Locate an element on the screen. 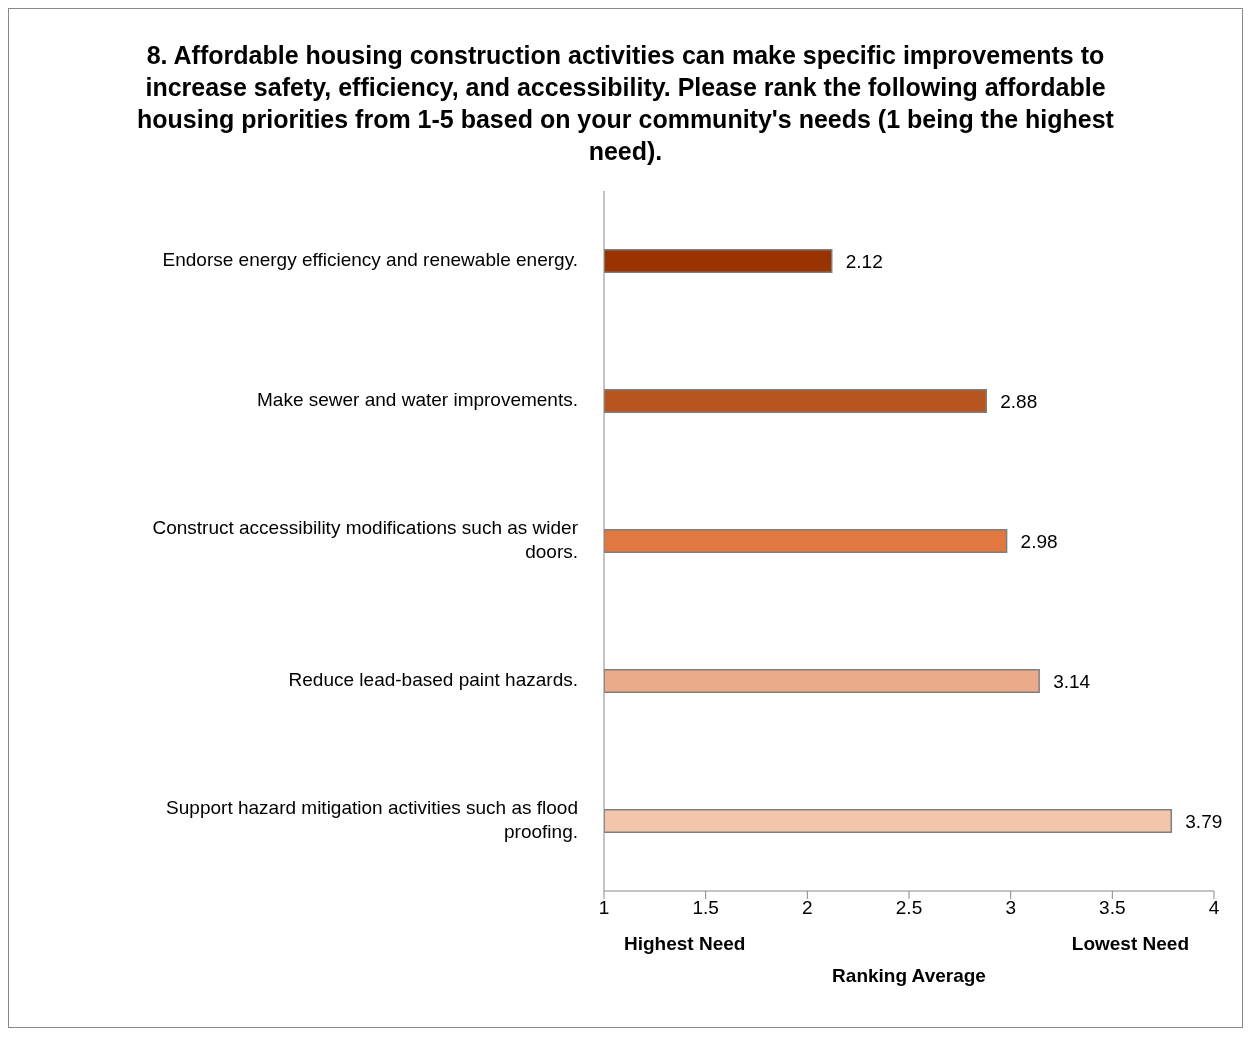  y-tick-label: Reduce lead-based paint hazards. is located at coordinates (433, 680).